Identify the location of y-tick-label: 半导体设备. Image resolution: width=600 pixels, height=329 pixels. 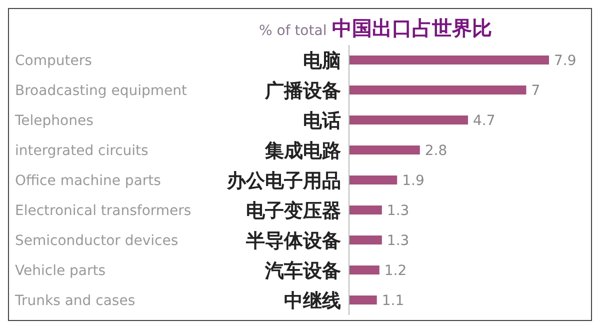
(293, 241).